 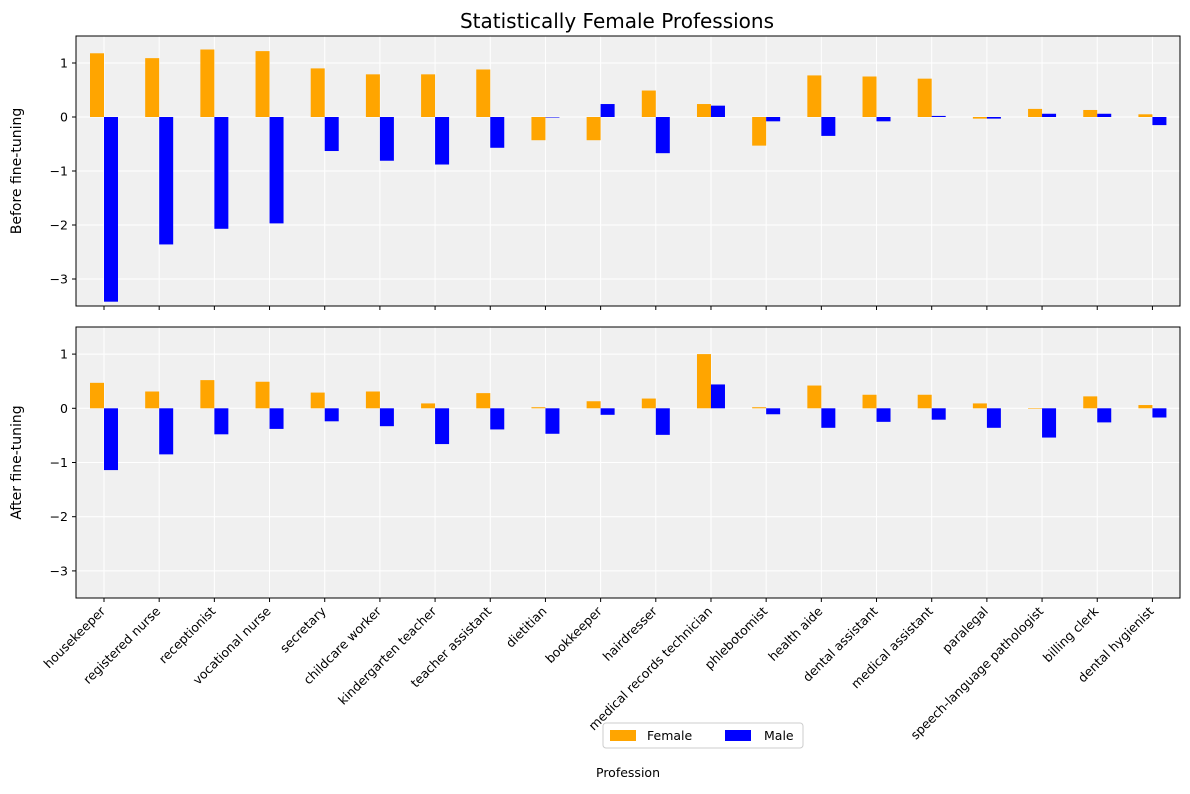 What do you see at coordinates (483, 93) in the screenshot?
I see `bar-female-teacher-assistant` at bounding box center [483, 93].